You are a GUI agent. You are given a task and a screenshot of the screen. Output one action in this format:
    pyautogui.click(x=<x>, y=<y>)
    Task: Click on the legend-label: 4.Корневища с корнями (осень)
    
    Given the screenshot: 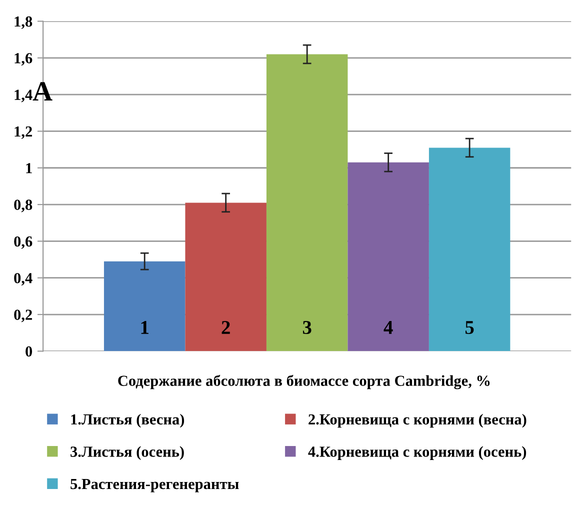 What is the action you would take?
    pyautogui.click(x=417, y=453)
    